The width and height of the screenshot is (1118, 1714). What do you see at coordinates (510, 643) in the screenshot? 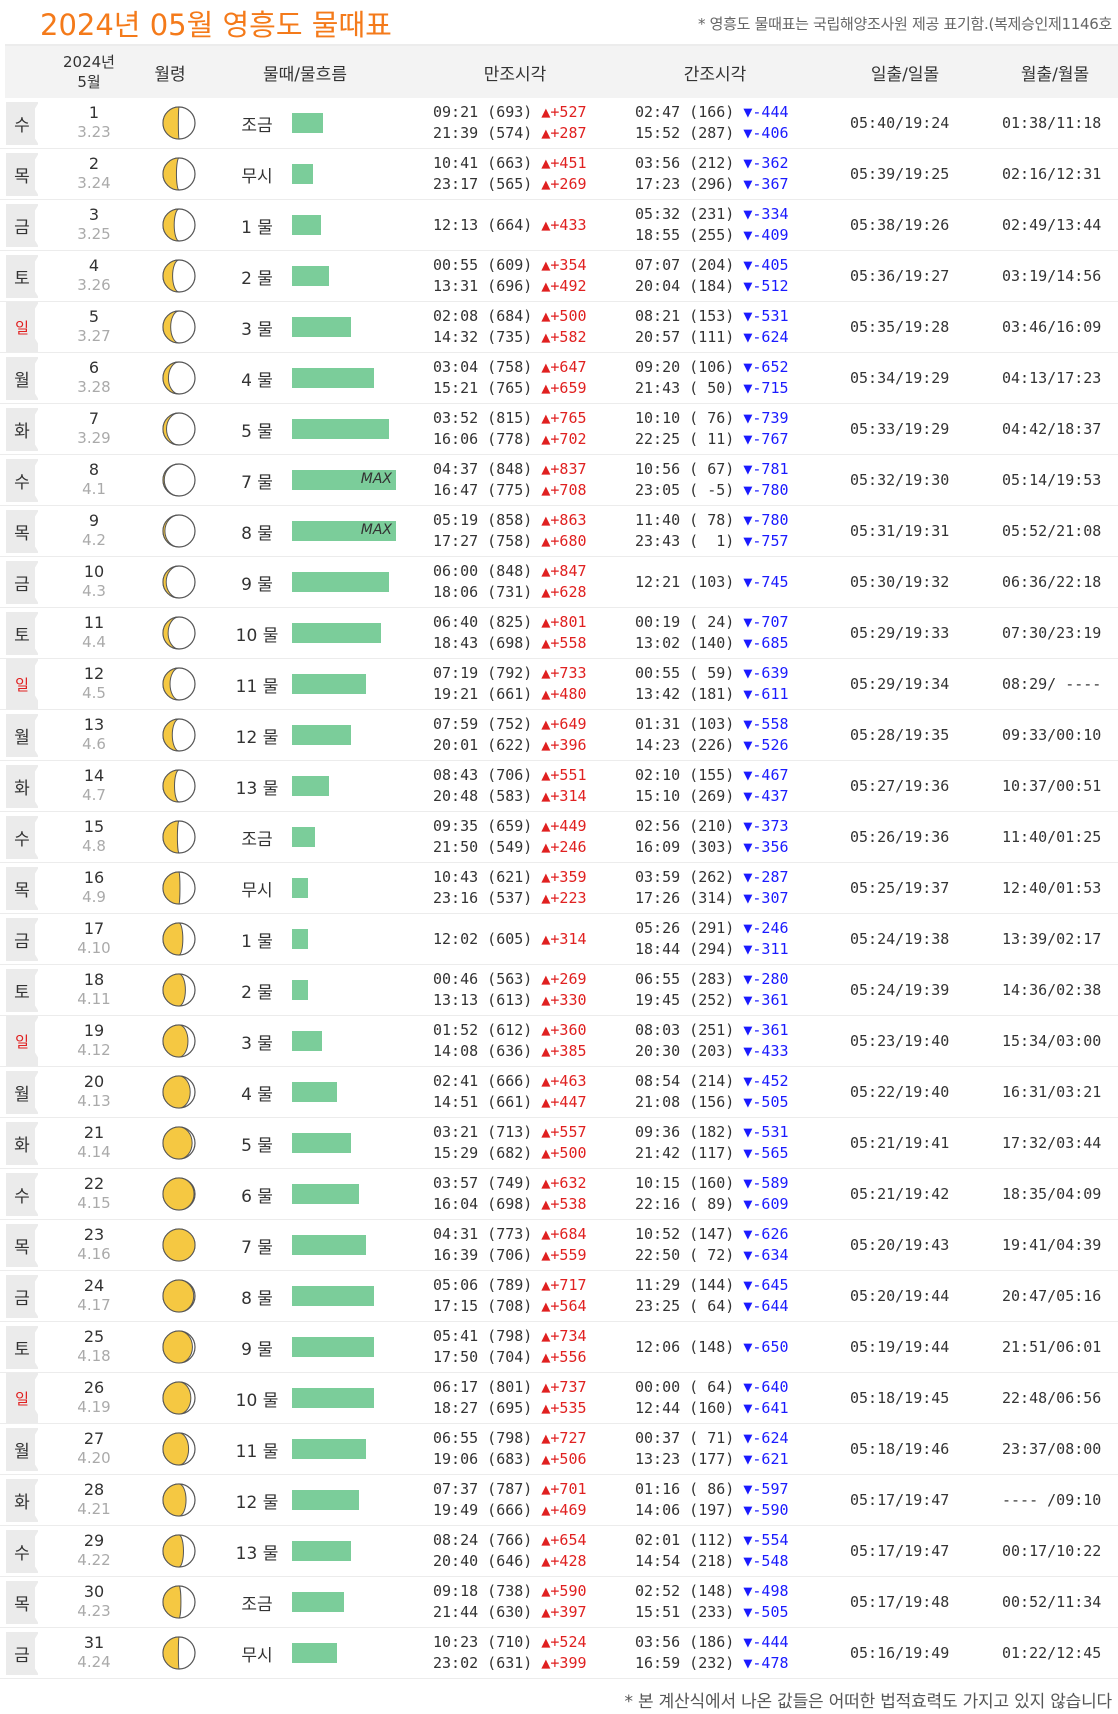
I see `high-tide-entry: 18:43 (698) ▲+558` at bounding box center [510, 643].